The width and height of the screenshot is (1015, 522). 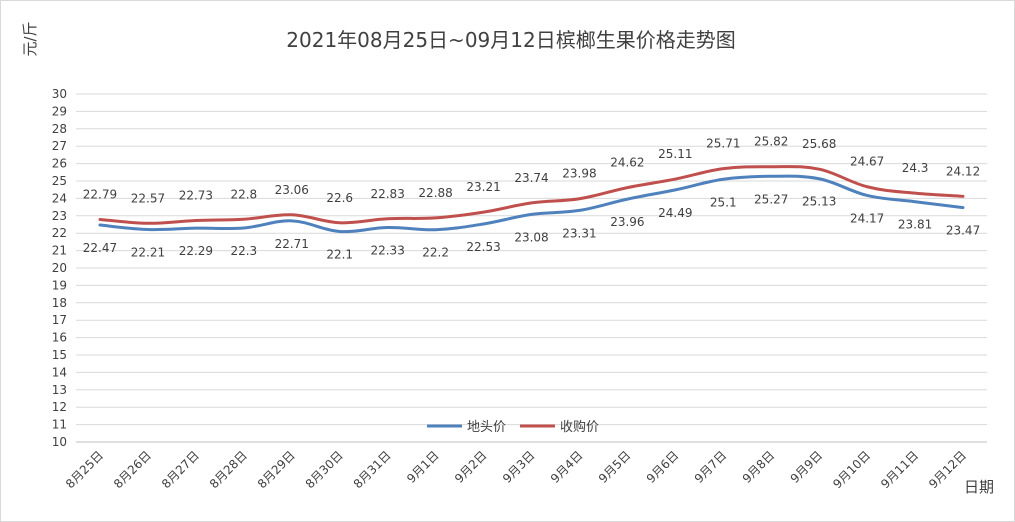 What do you see at coordinates (483, 247) in the screenshot?
I see `data-label: 22.53` at bounding box center [483, 247].